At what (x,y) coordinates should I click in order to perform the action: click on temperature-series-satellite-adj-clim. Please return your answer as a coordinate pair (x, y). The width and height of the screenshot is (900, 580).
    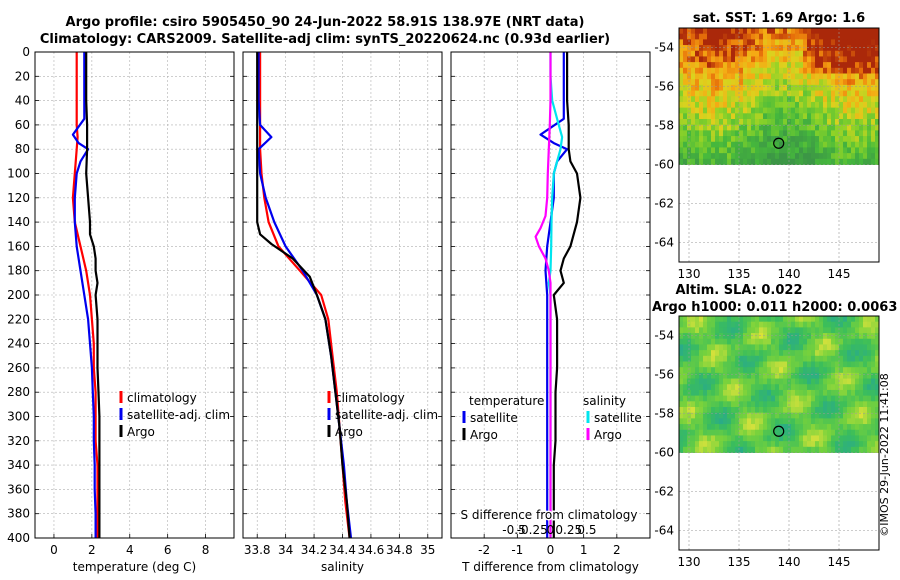
    Looking at the image, I should click on (84, 295).